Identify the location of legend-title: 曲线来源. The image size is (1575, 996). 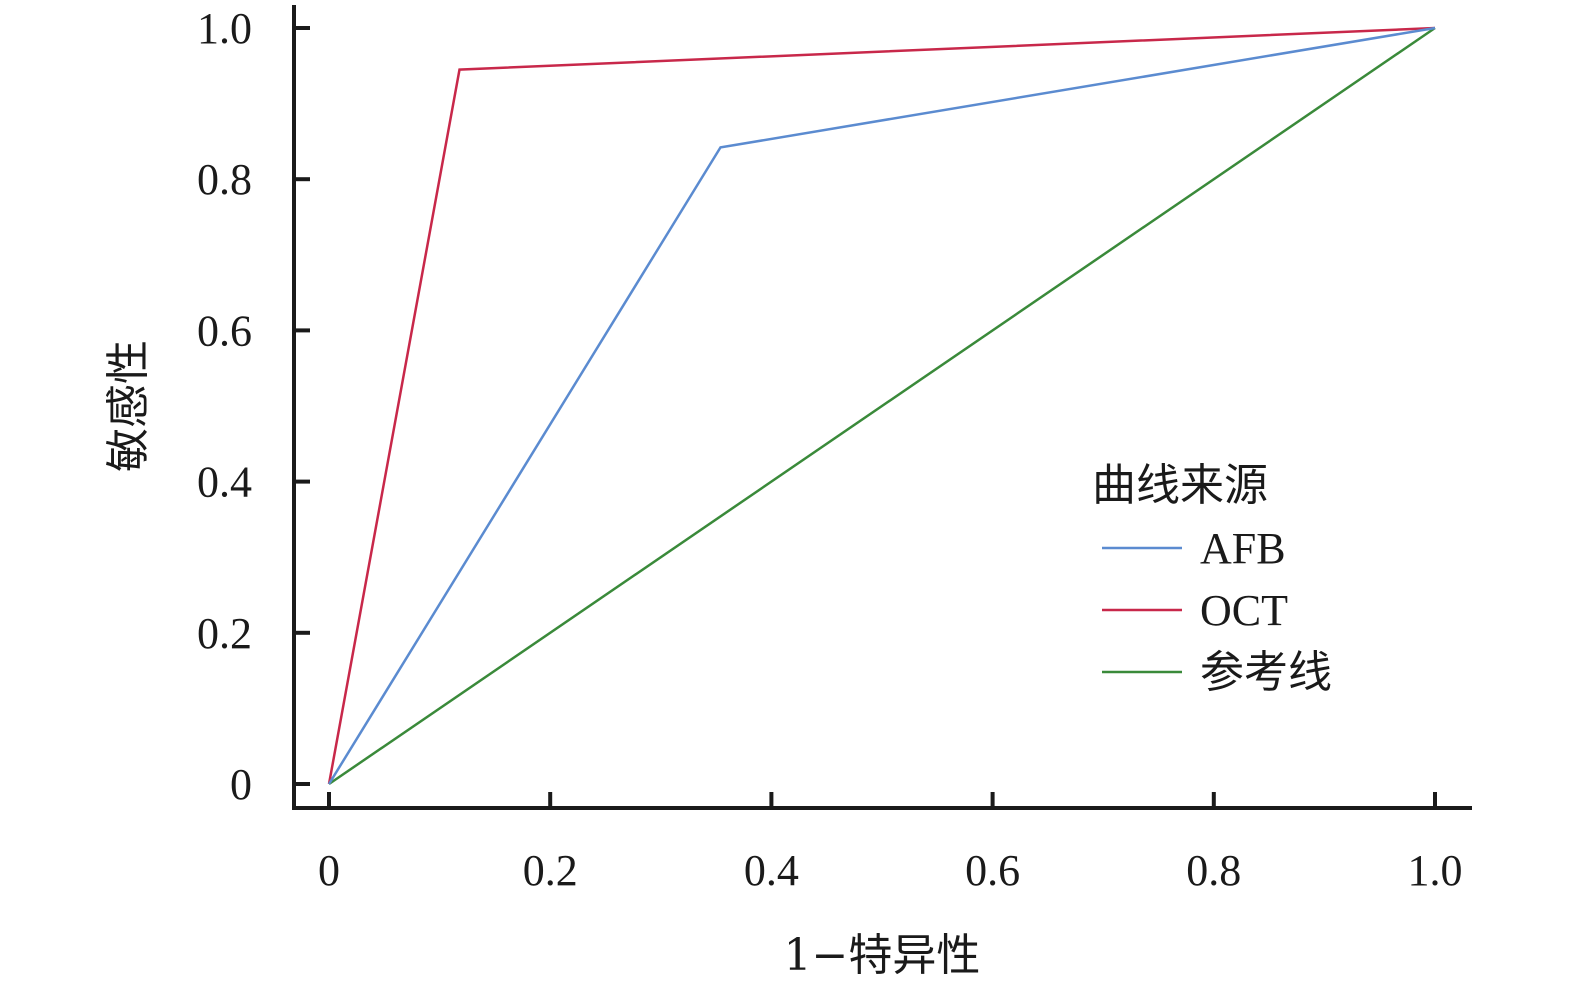
(1180, 485).